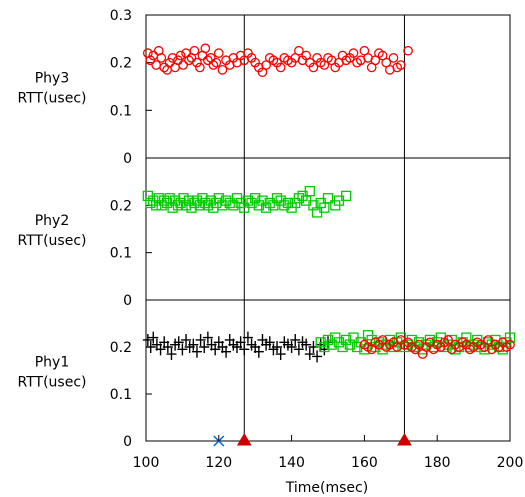 The height and width of the screenshot is (497, 525). I want to click on x-tick-label: 120, so click(218, 463).